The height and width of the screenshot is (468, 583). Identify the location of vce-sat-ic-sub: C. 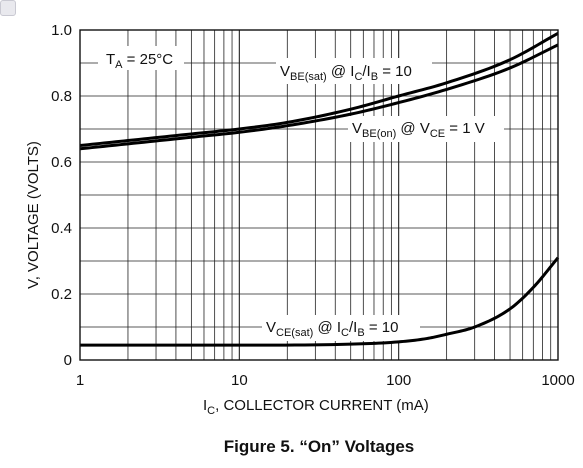
(345, 333).